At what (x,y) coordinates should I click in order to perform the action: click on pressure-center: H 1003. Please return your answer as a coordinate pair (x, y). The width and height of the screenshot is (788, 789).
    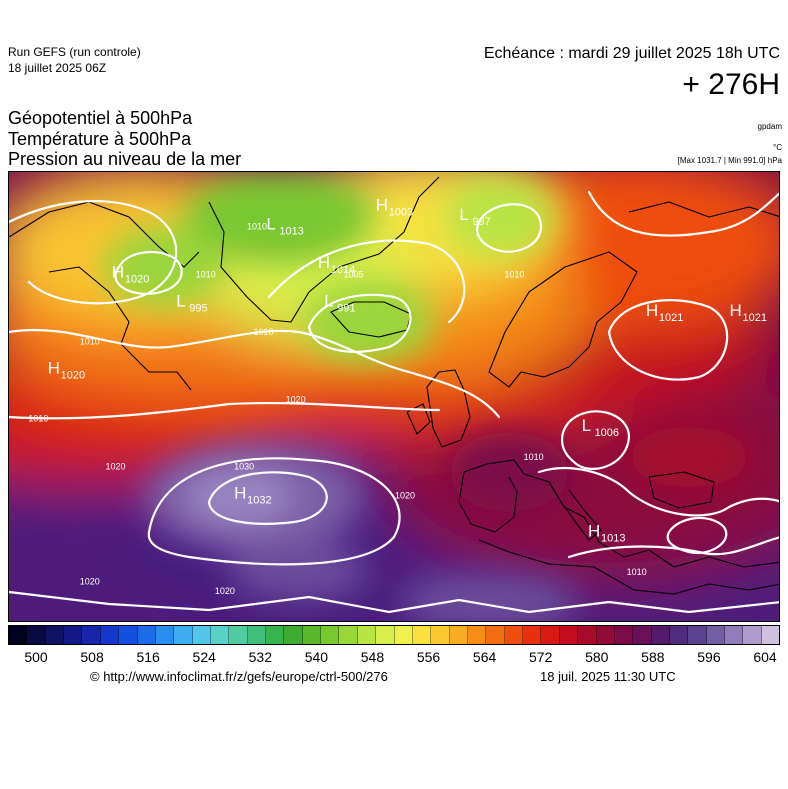
    Looking at the image, I should click on (394, 206).